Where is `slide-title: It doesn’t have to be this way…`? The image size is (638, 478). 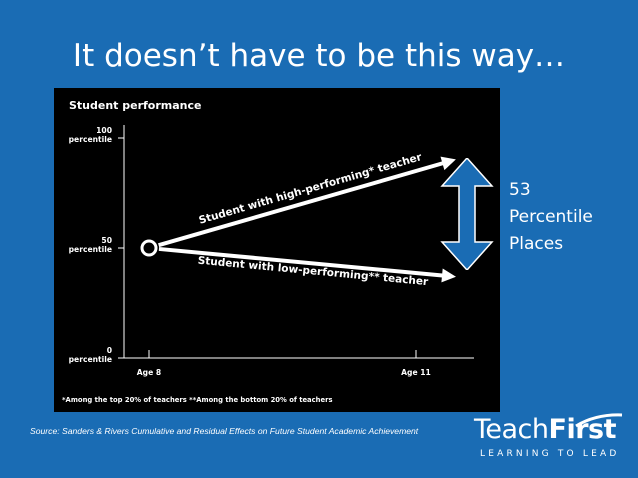
slide-title: It doesn’t have to be this way… is located at coordinates (319, 56).